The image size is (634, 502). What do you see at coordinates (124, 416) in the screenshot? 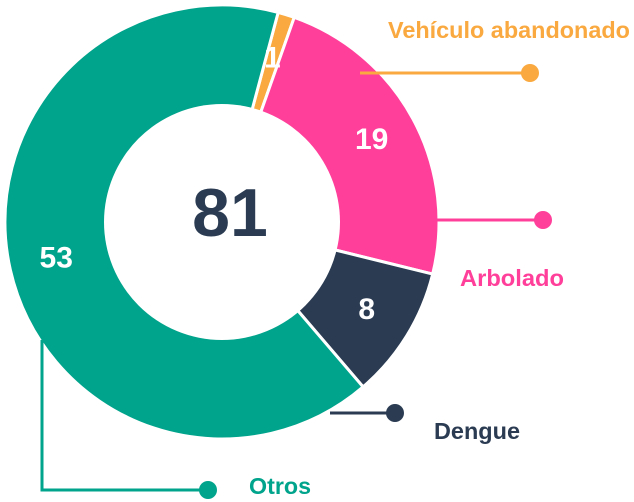
I see `callout-line` at bounding box center [124, 416].